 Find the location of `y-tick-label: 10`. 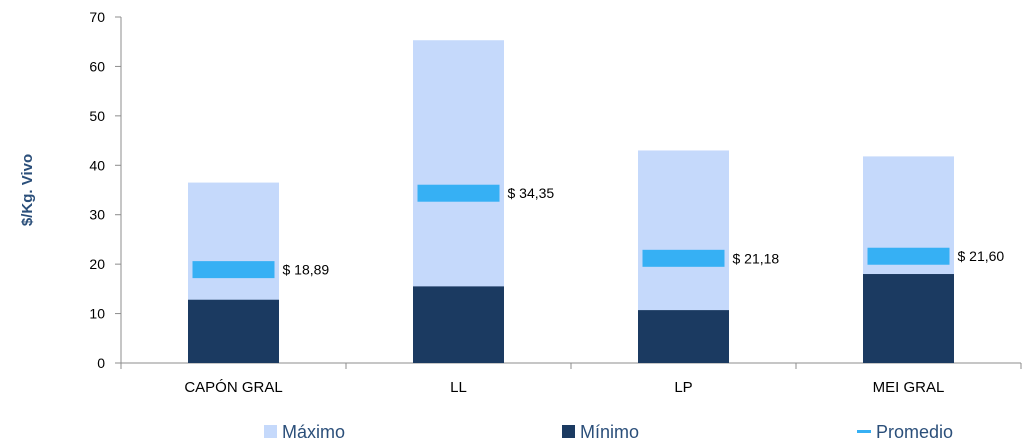

y-tick-label: 10 is located at coordinates (97, 314).